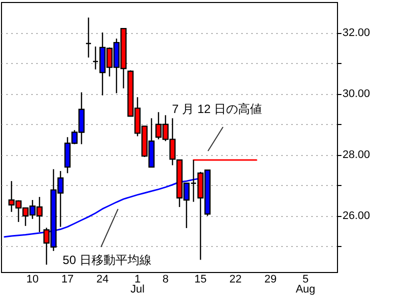  Describe the element at coordinates (217, 109) in the screenshot. I see `annotation: 7 月 12 日の高値` at that location.